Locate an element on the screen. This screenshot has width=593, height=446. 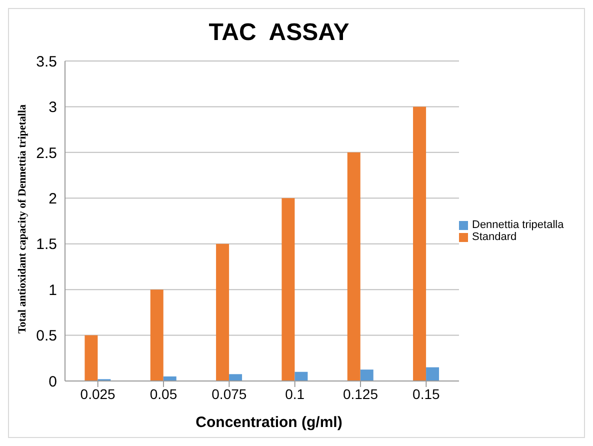
y-tick-label: 1.5 is located at coordinates (46, 245).